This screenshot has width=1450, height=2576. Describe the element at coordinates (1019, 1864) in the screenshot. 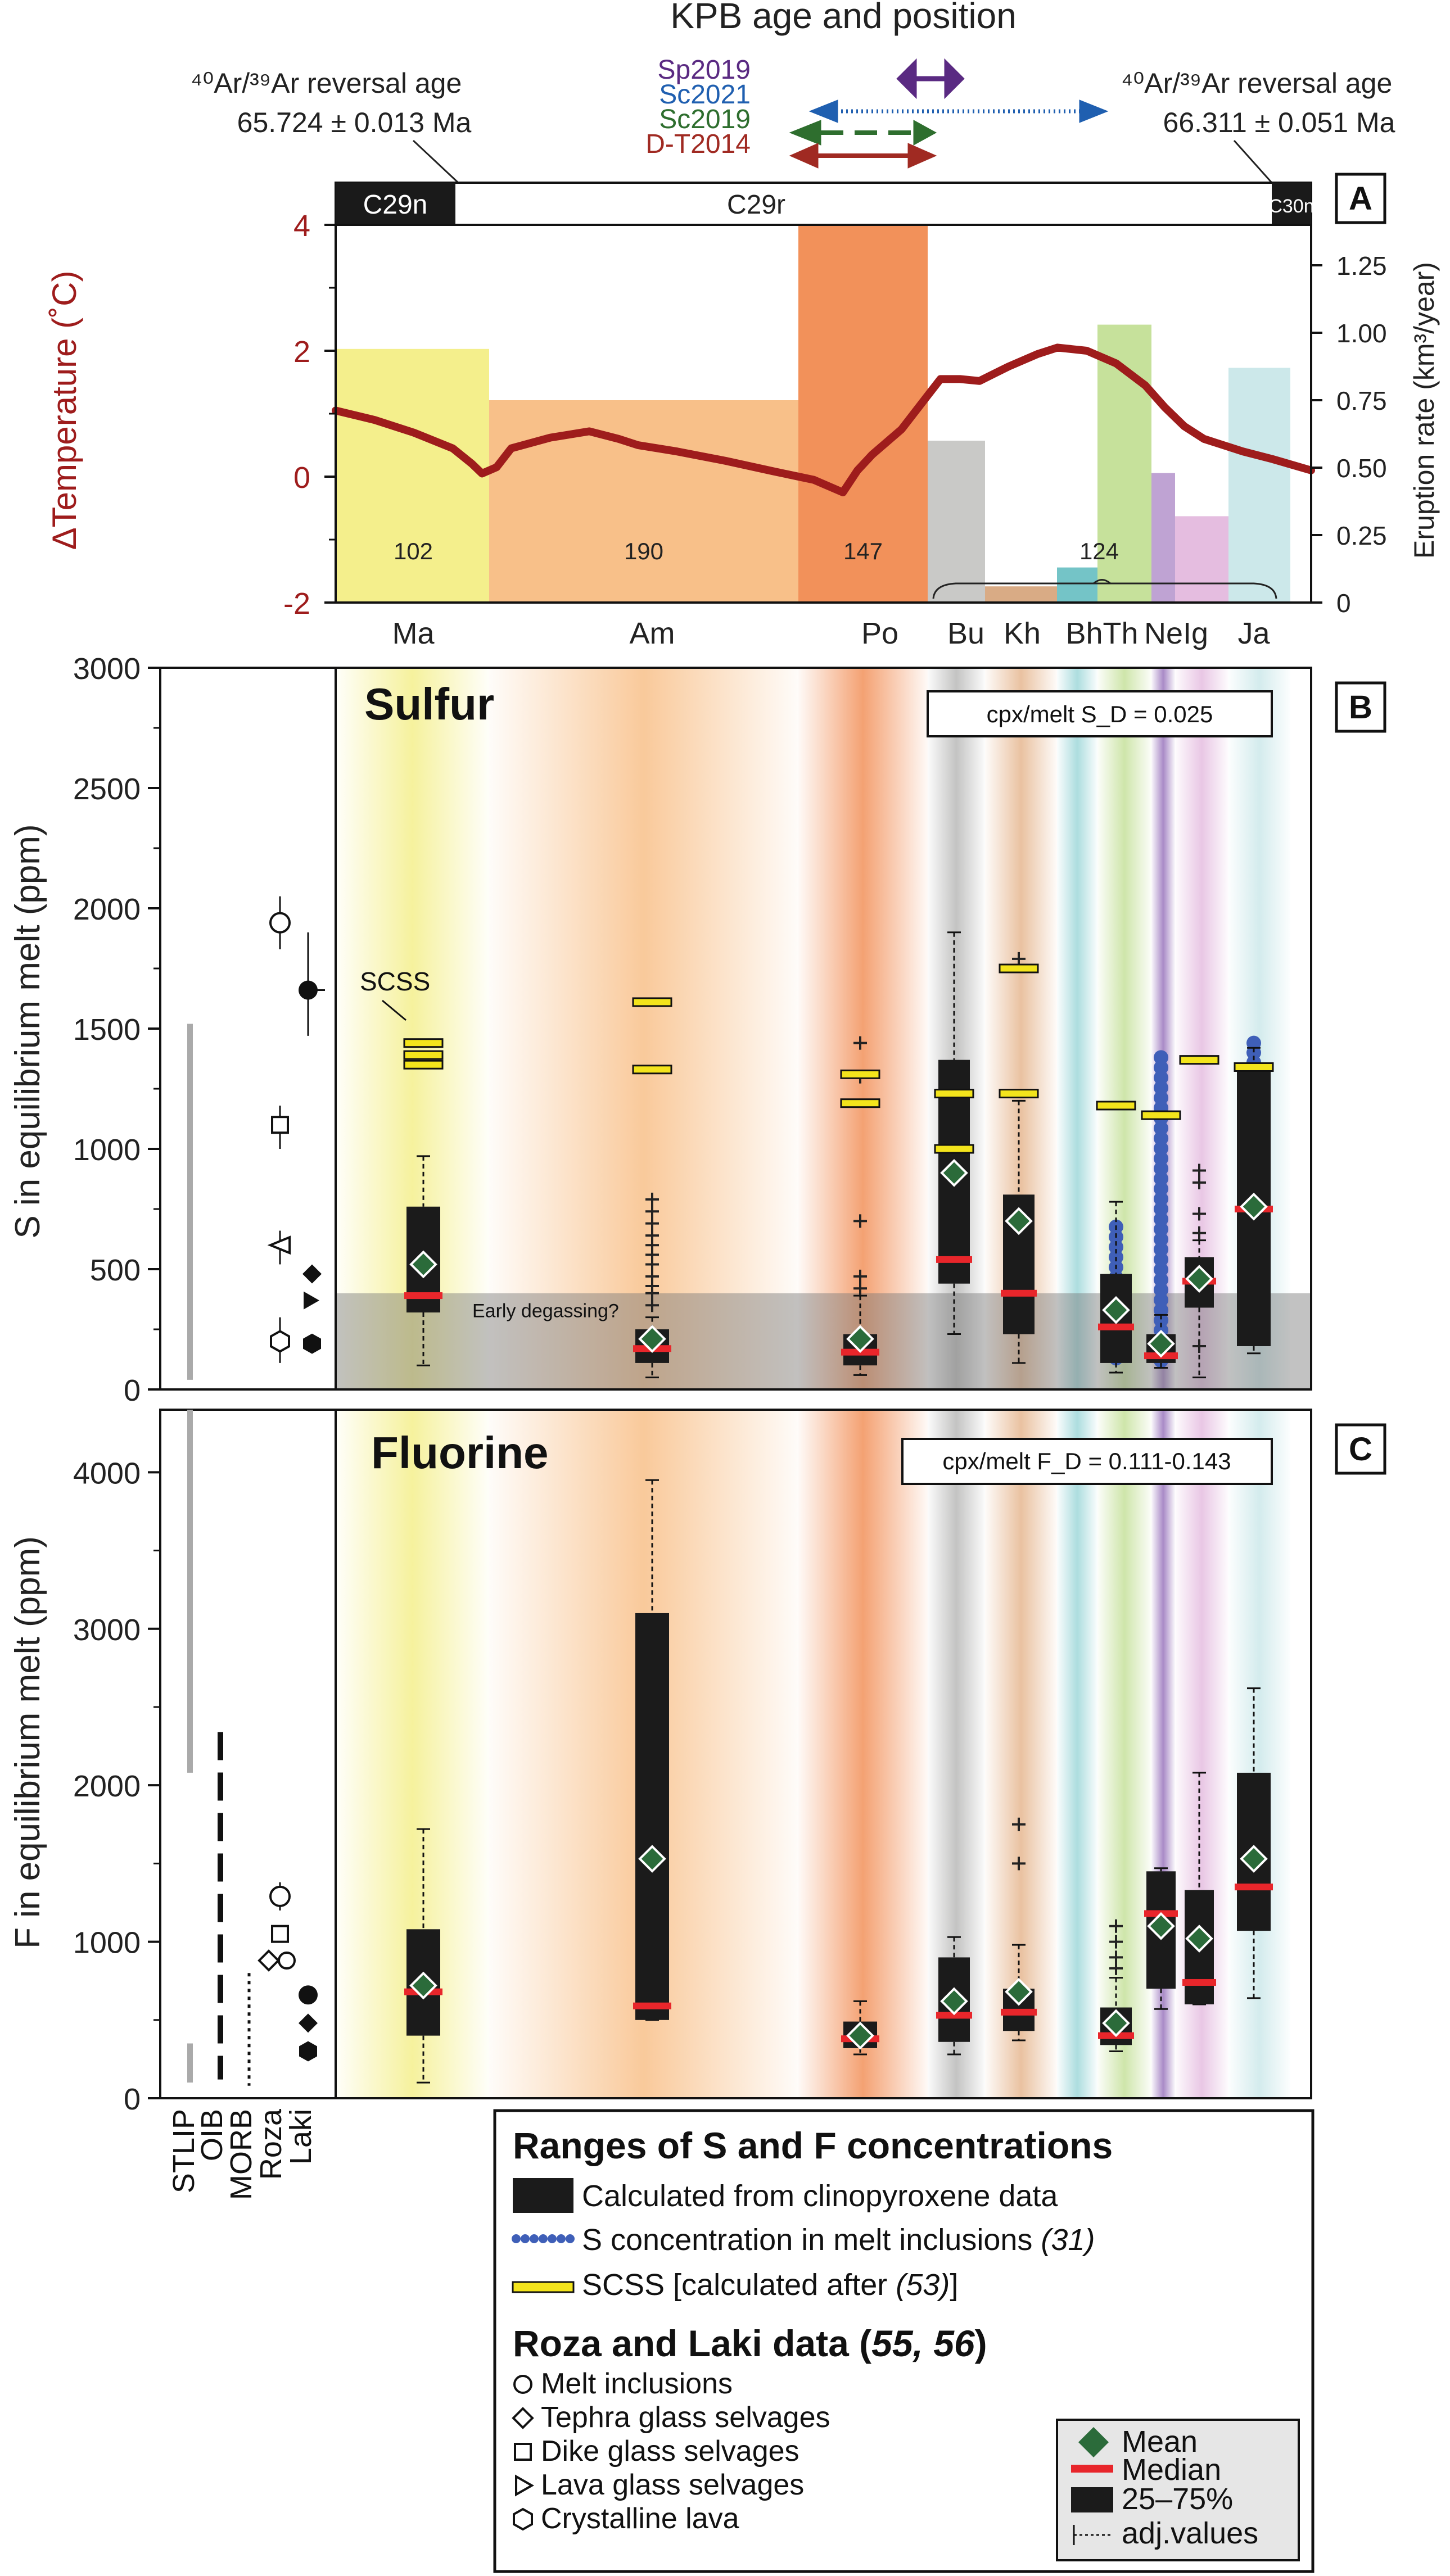

I see `fluorine-box-kh-outlier` at that location.